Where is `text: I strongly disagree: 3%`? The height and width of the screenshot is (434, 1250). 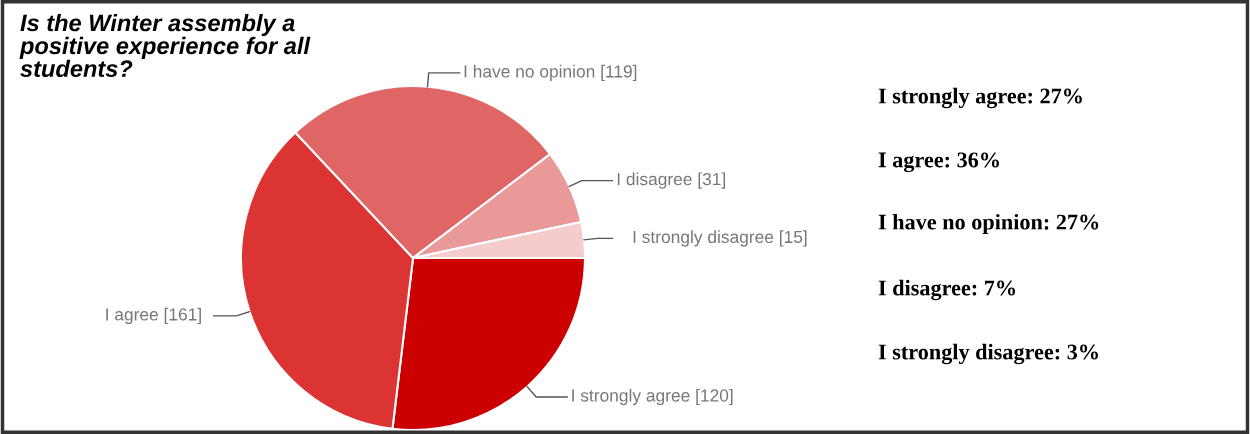
text: I strongly disagree: 3% is located at coordinates (988, 354).